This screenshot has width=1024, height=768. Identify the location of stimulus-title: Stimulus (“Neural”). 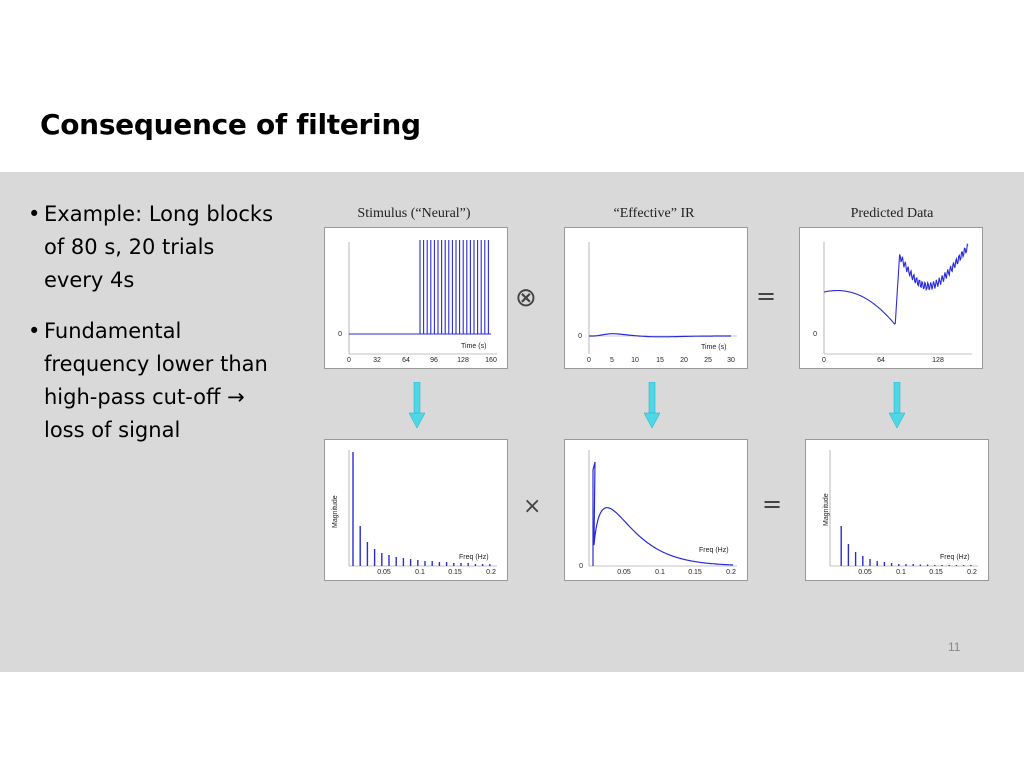
(414, 213).